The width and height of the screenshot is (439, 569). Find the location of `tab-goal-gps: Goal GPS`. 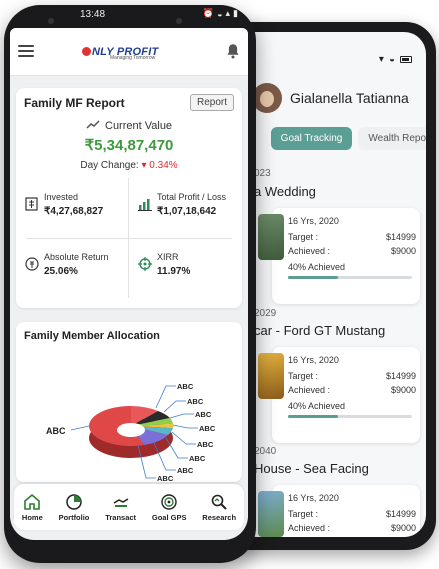

tab-goal-gps: Goal GPS is located at coordinates (169, 507).